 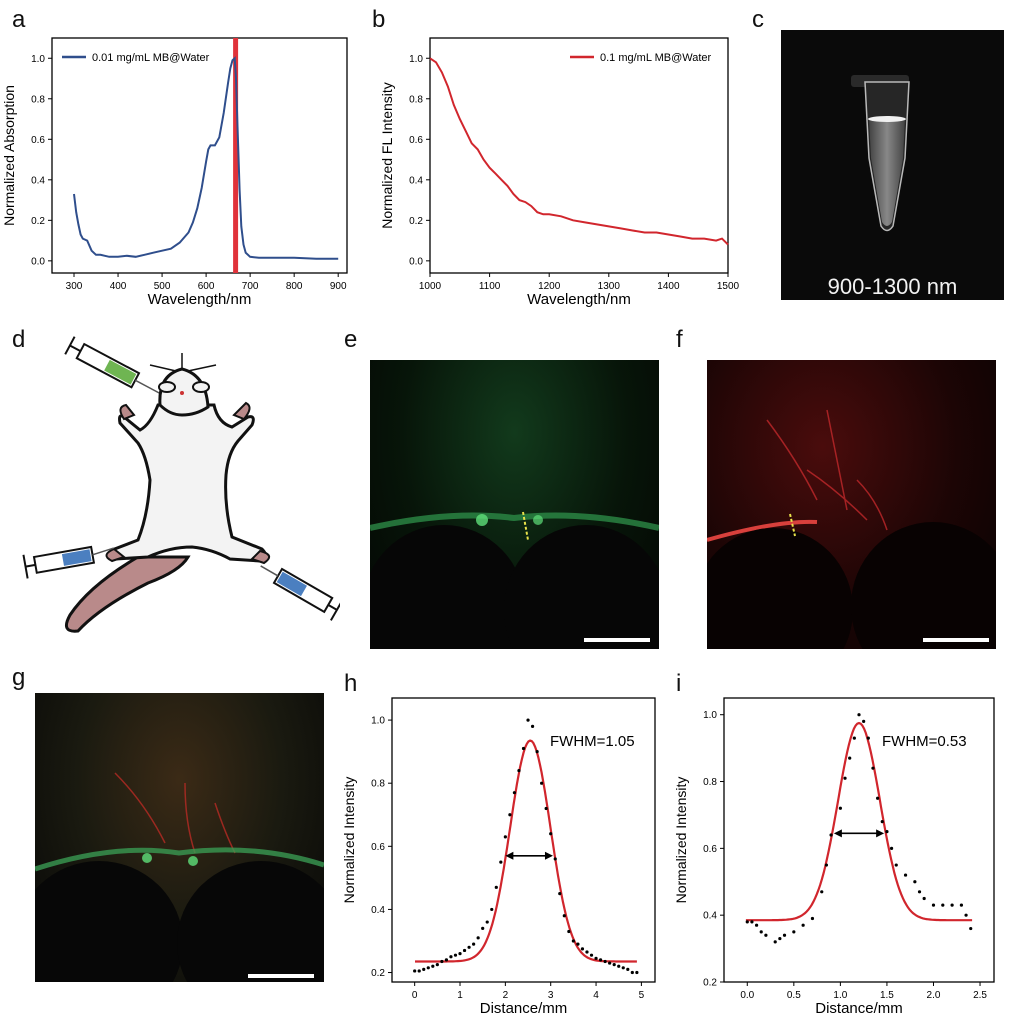 I want to click on fwhm-annotation: FWHM=1.05, so click(x=592, y=741).